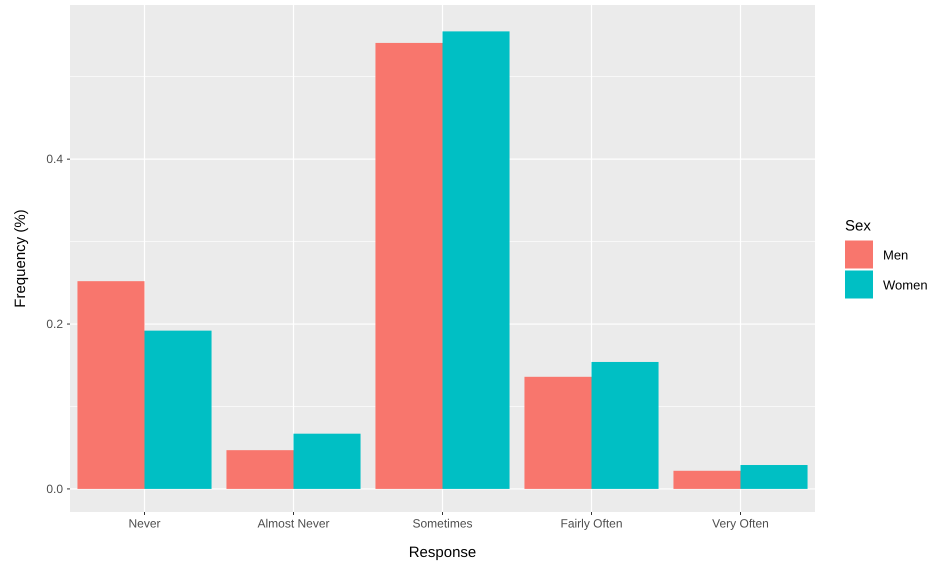  Describe the element at coordinates (442, 552) in the screenshot. I see `x-axis-title: Response` at that location.